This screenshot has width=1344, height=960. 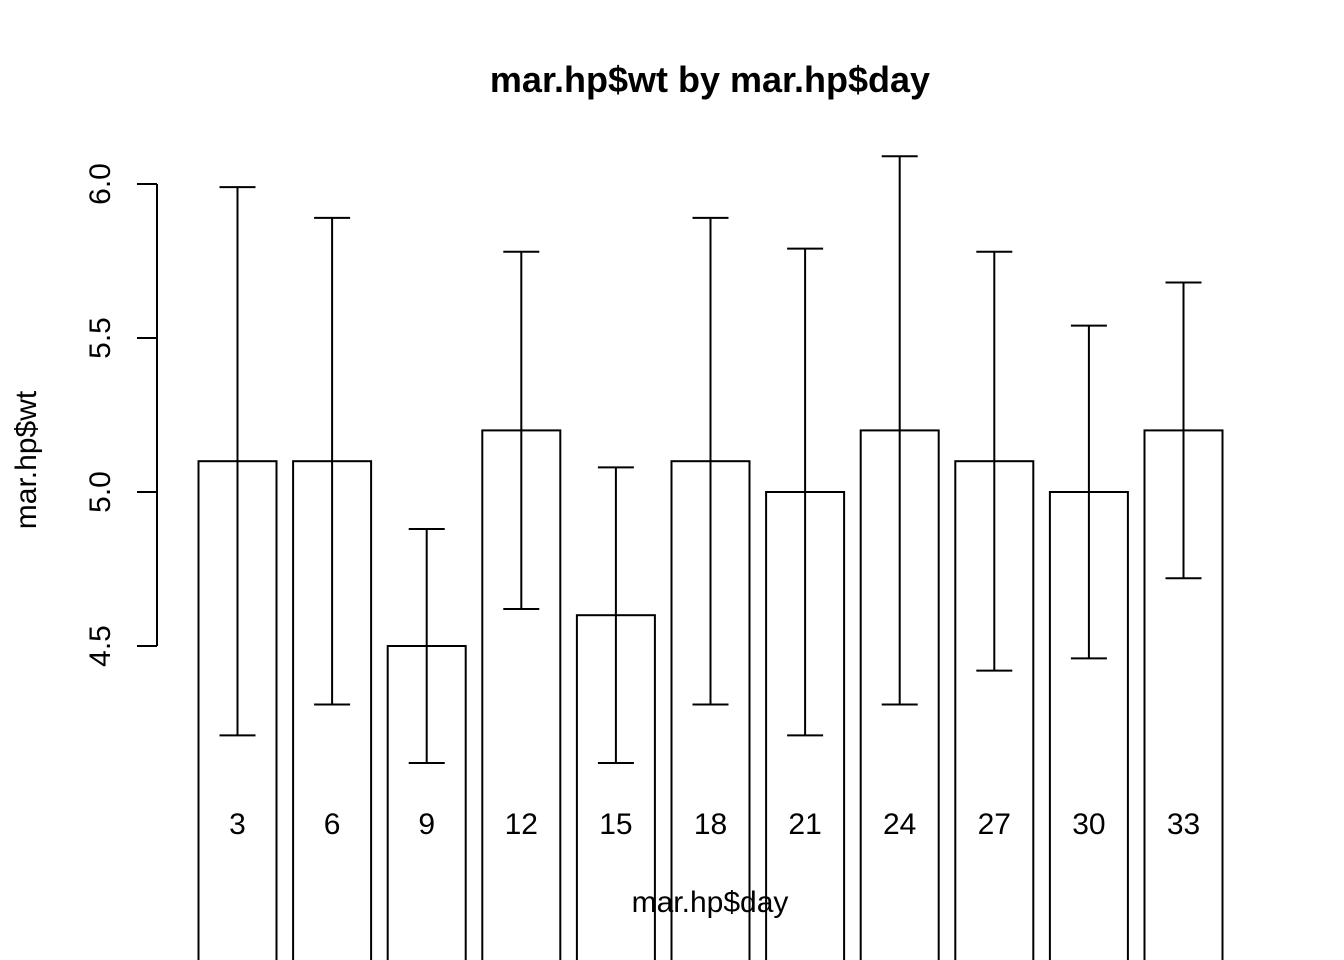 What do you see at coordinates (615, 824) in the screenshot?
I see `category-label: 15` at bounding box center [615, 824].